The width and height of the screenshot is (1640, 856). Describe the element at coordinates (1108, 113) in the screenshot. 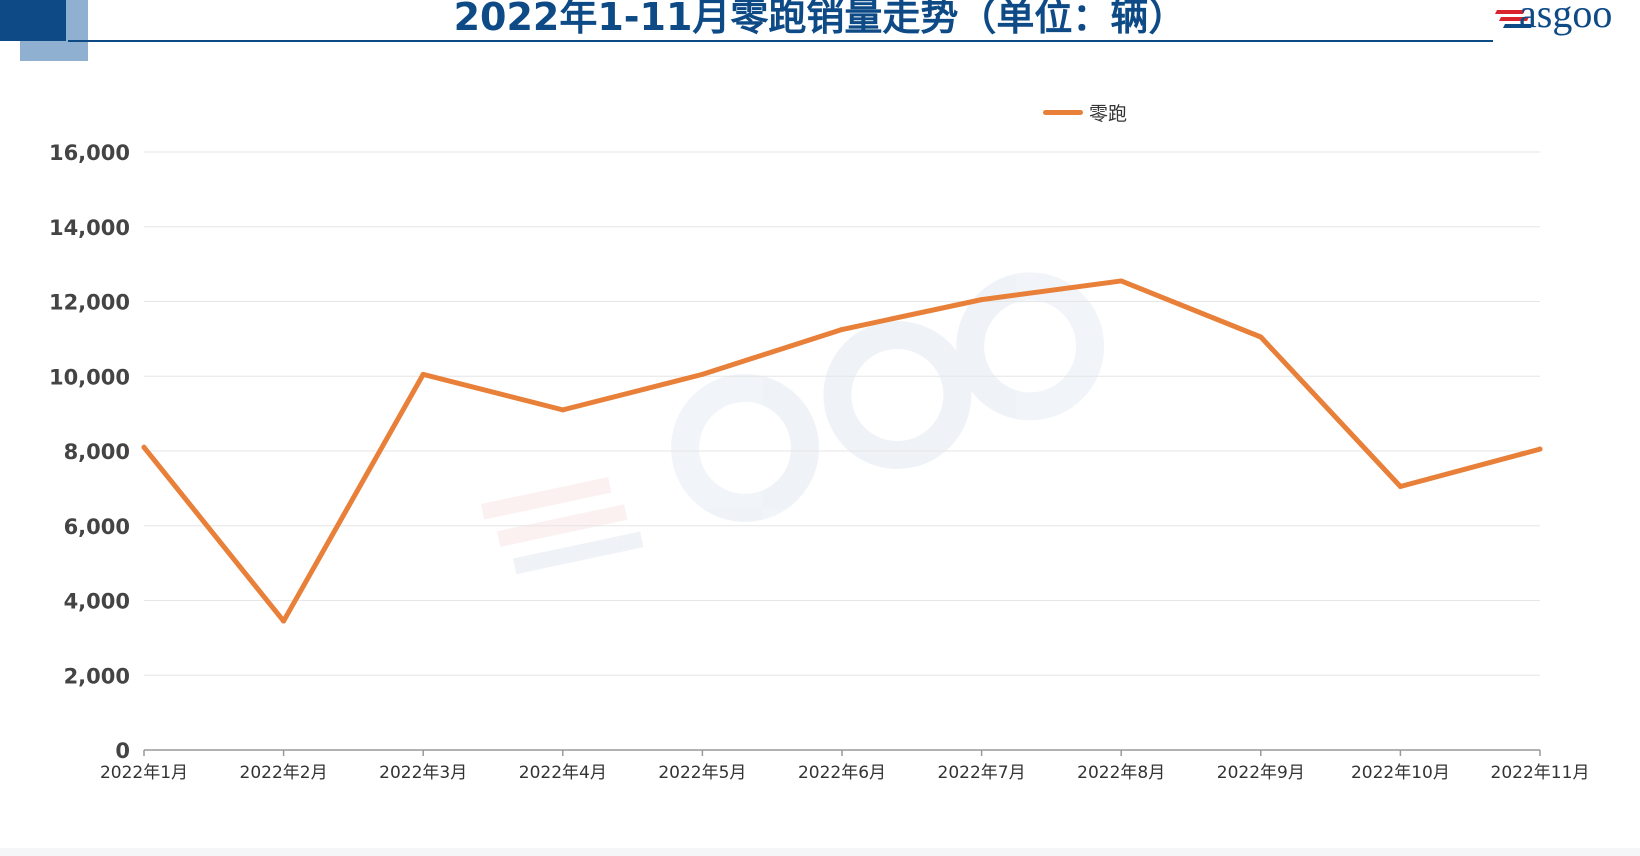

I see `legend-label-lingpao: 零跑` at that location.